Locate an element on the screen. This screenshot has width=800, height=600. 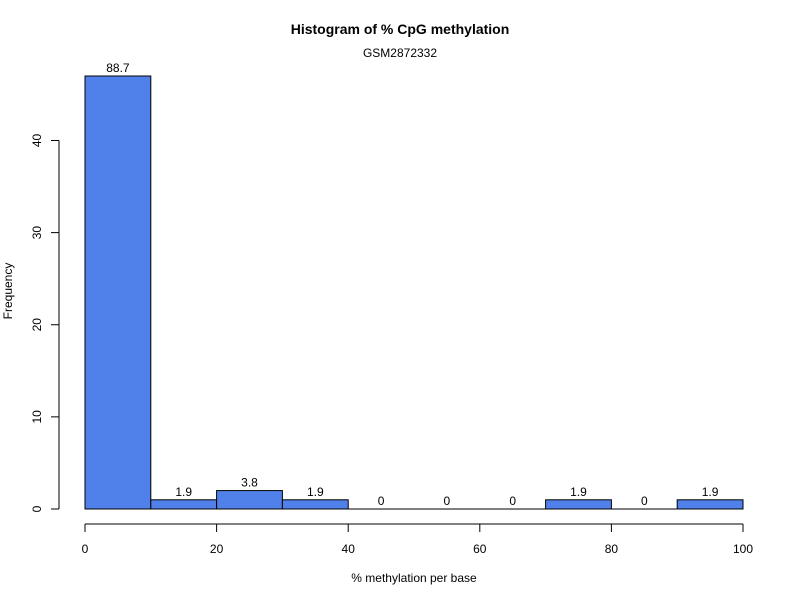
y-axis-label: Frequency is located at coordinates (8, 291).